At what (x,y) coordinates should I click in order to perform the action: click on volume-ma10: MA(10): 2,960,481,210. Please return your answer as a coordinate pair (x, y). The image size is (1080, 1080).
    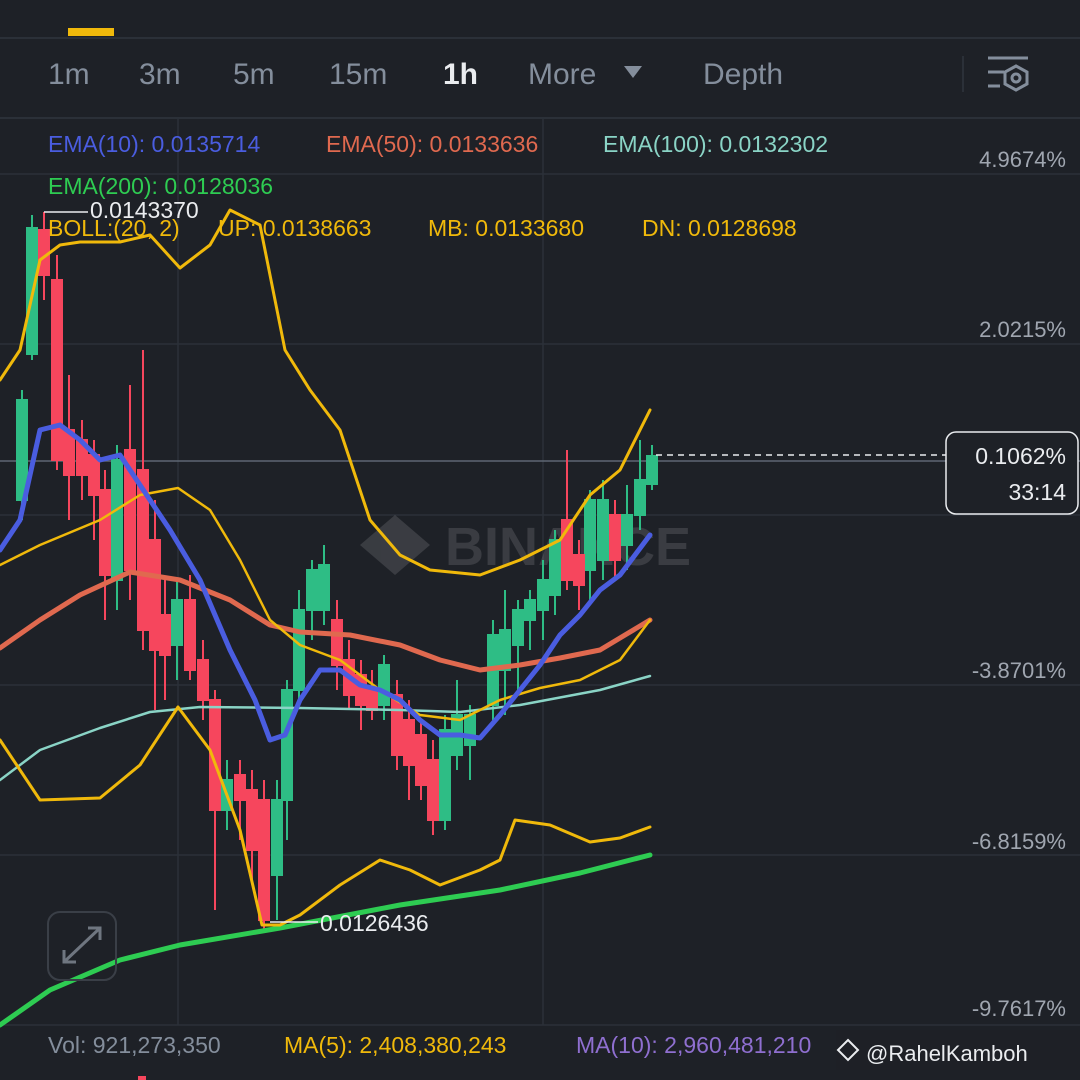
    Looking at the image, I should click on (693, 1045).